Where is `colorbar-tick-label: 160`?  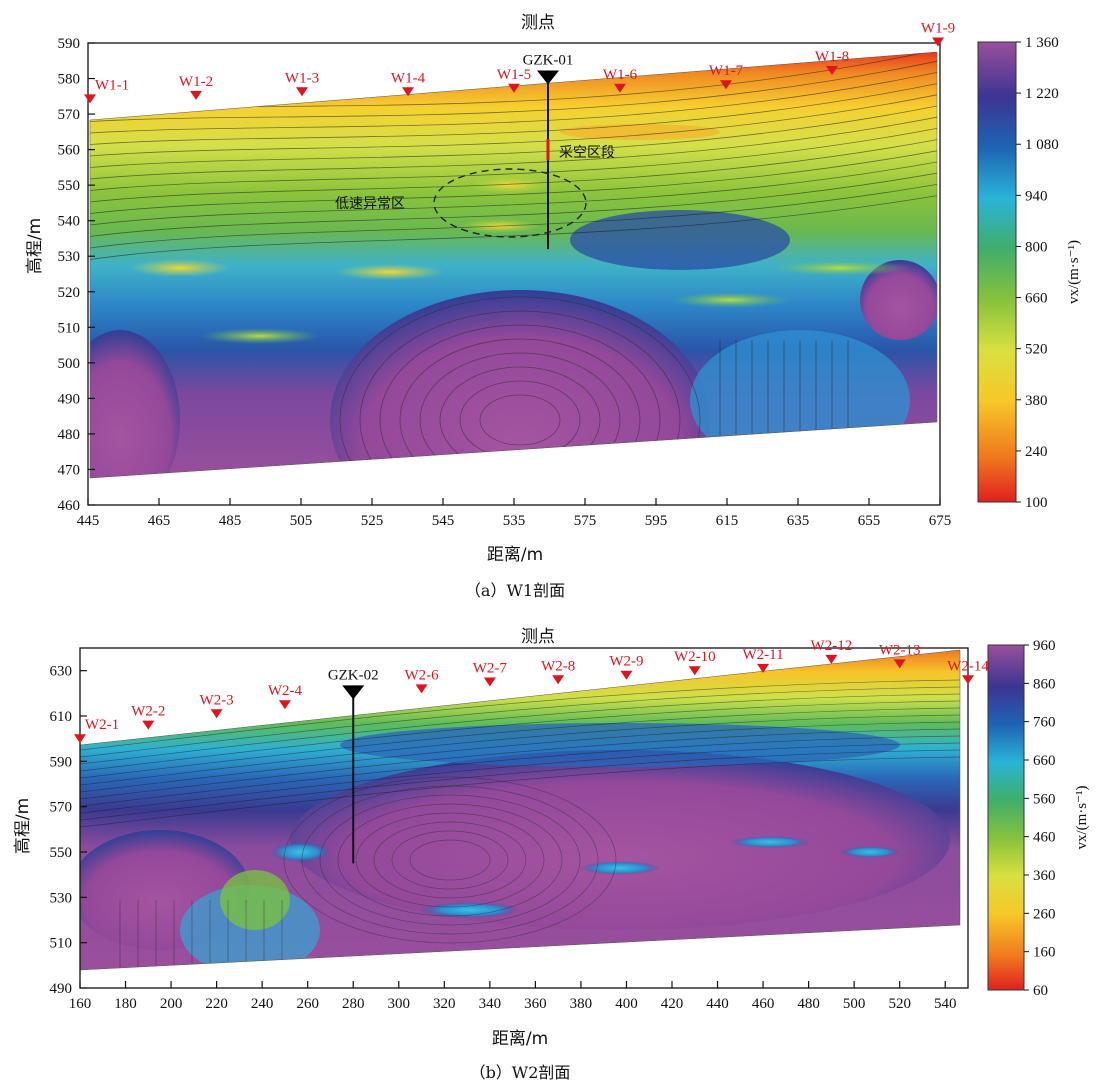 colorbar-tick-label: 160 is located at coordinates (1044, 953).